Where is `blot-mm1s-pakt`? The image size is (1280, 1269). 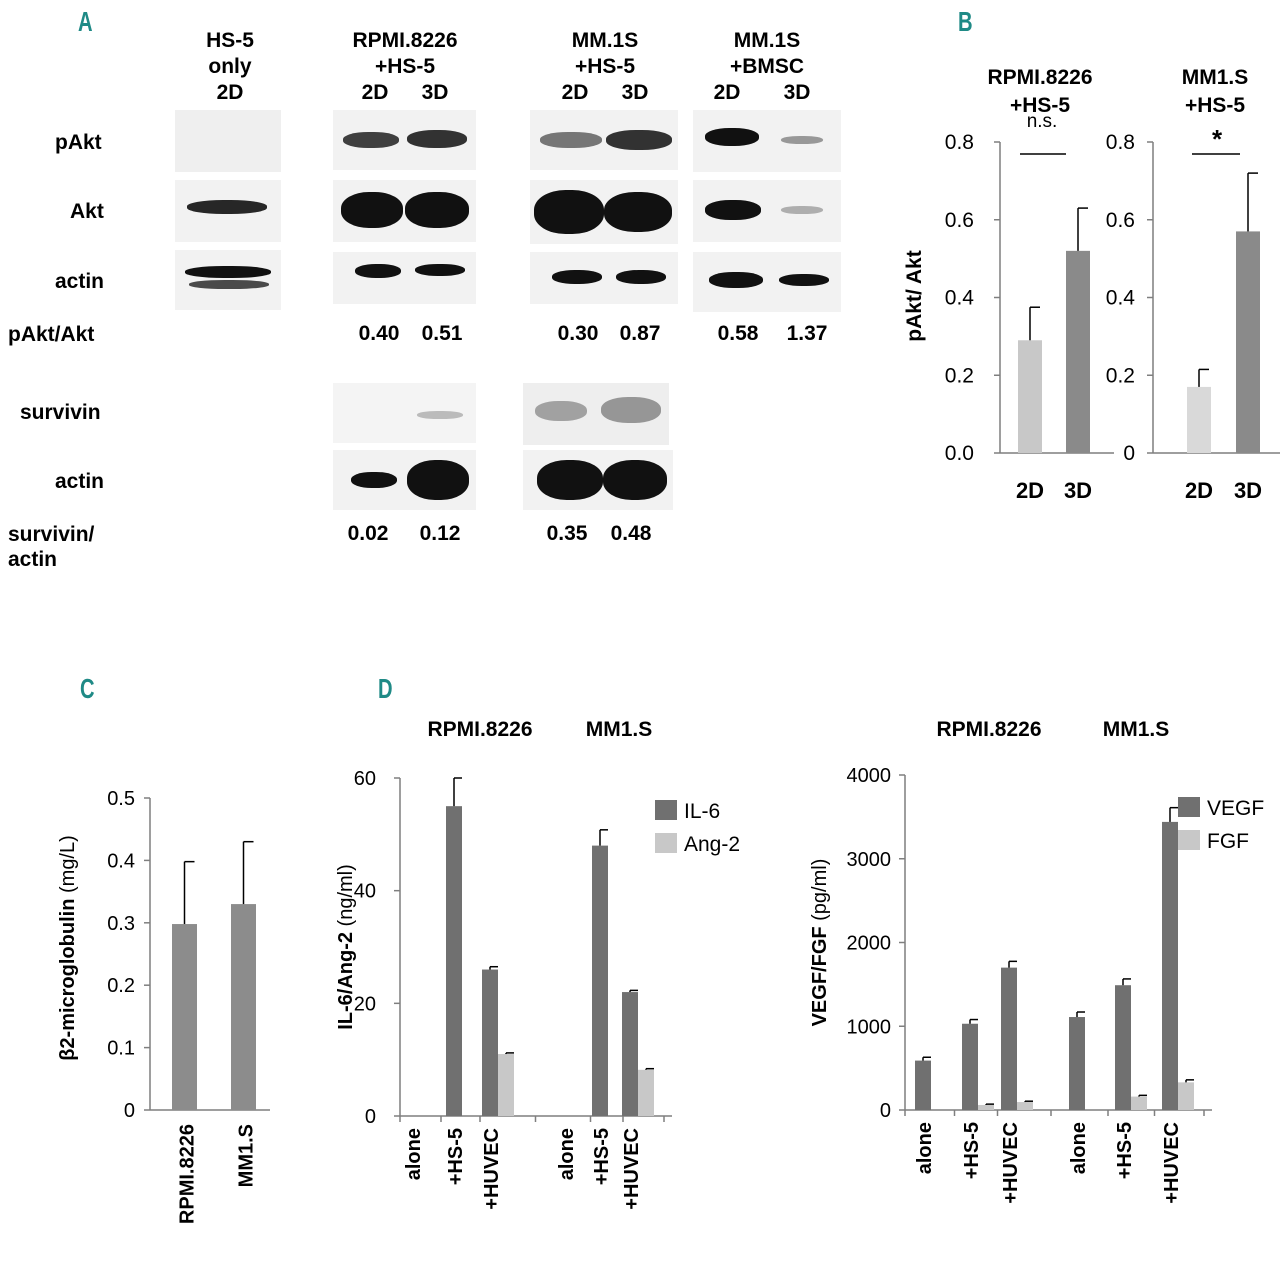
blot-mm1s-pakt is located at coordinates (604, 140).